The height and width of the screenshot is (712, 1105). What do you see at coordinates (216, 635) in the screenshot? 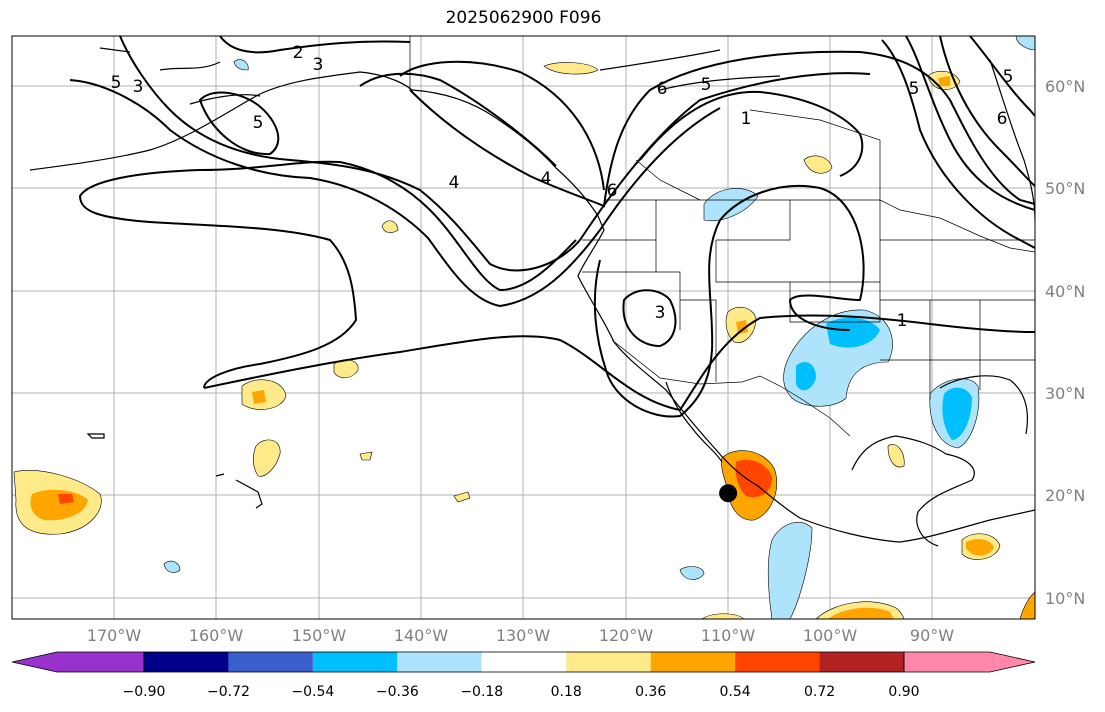
I see `lon-label-160w: 160°W` at bounding box center [216, 635].